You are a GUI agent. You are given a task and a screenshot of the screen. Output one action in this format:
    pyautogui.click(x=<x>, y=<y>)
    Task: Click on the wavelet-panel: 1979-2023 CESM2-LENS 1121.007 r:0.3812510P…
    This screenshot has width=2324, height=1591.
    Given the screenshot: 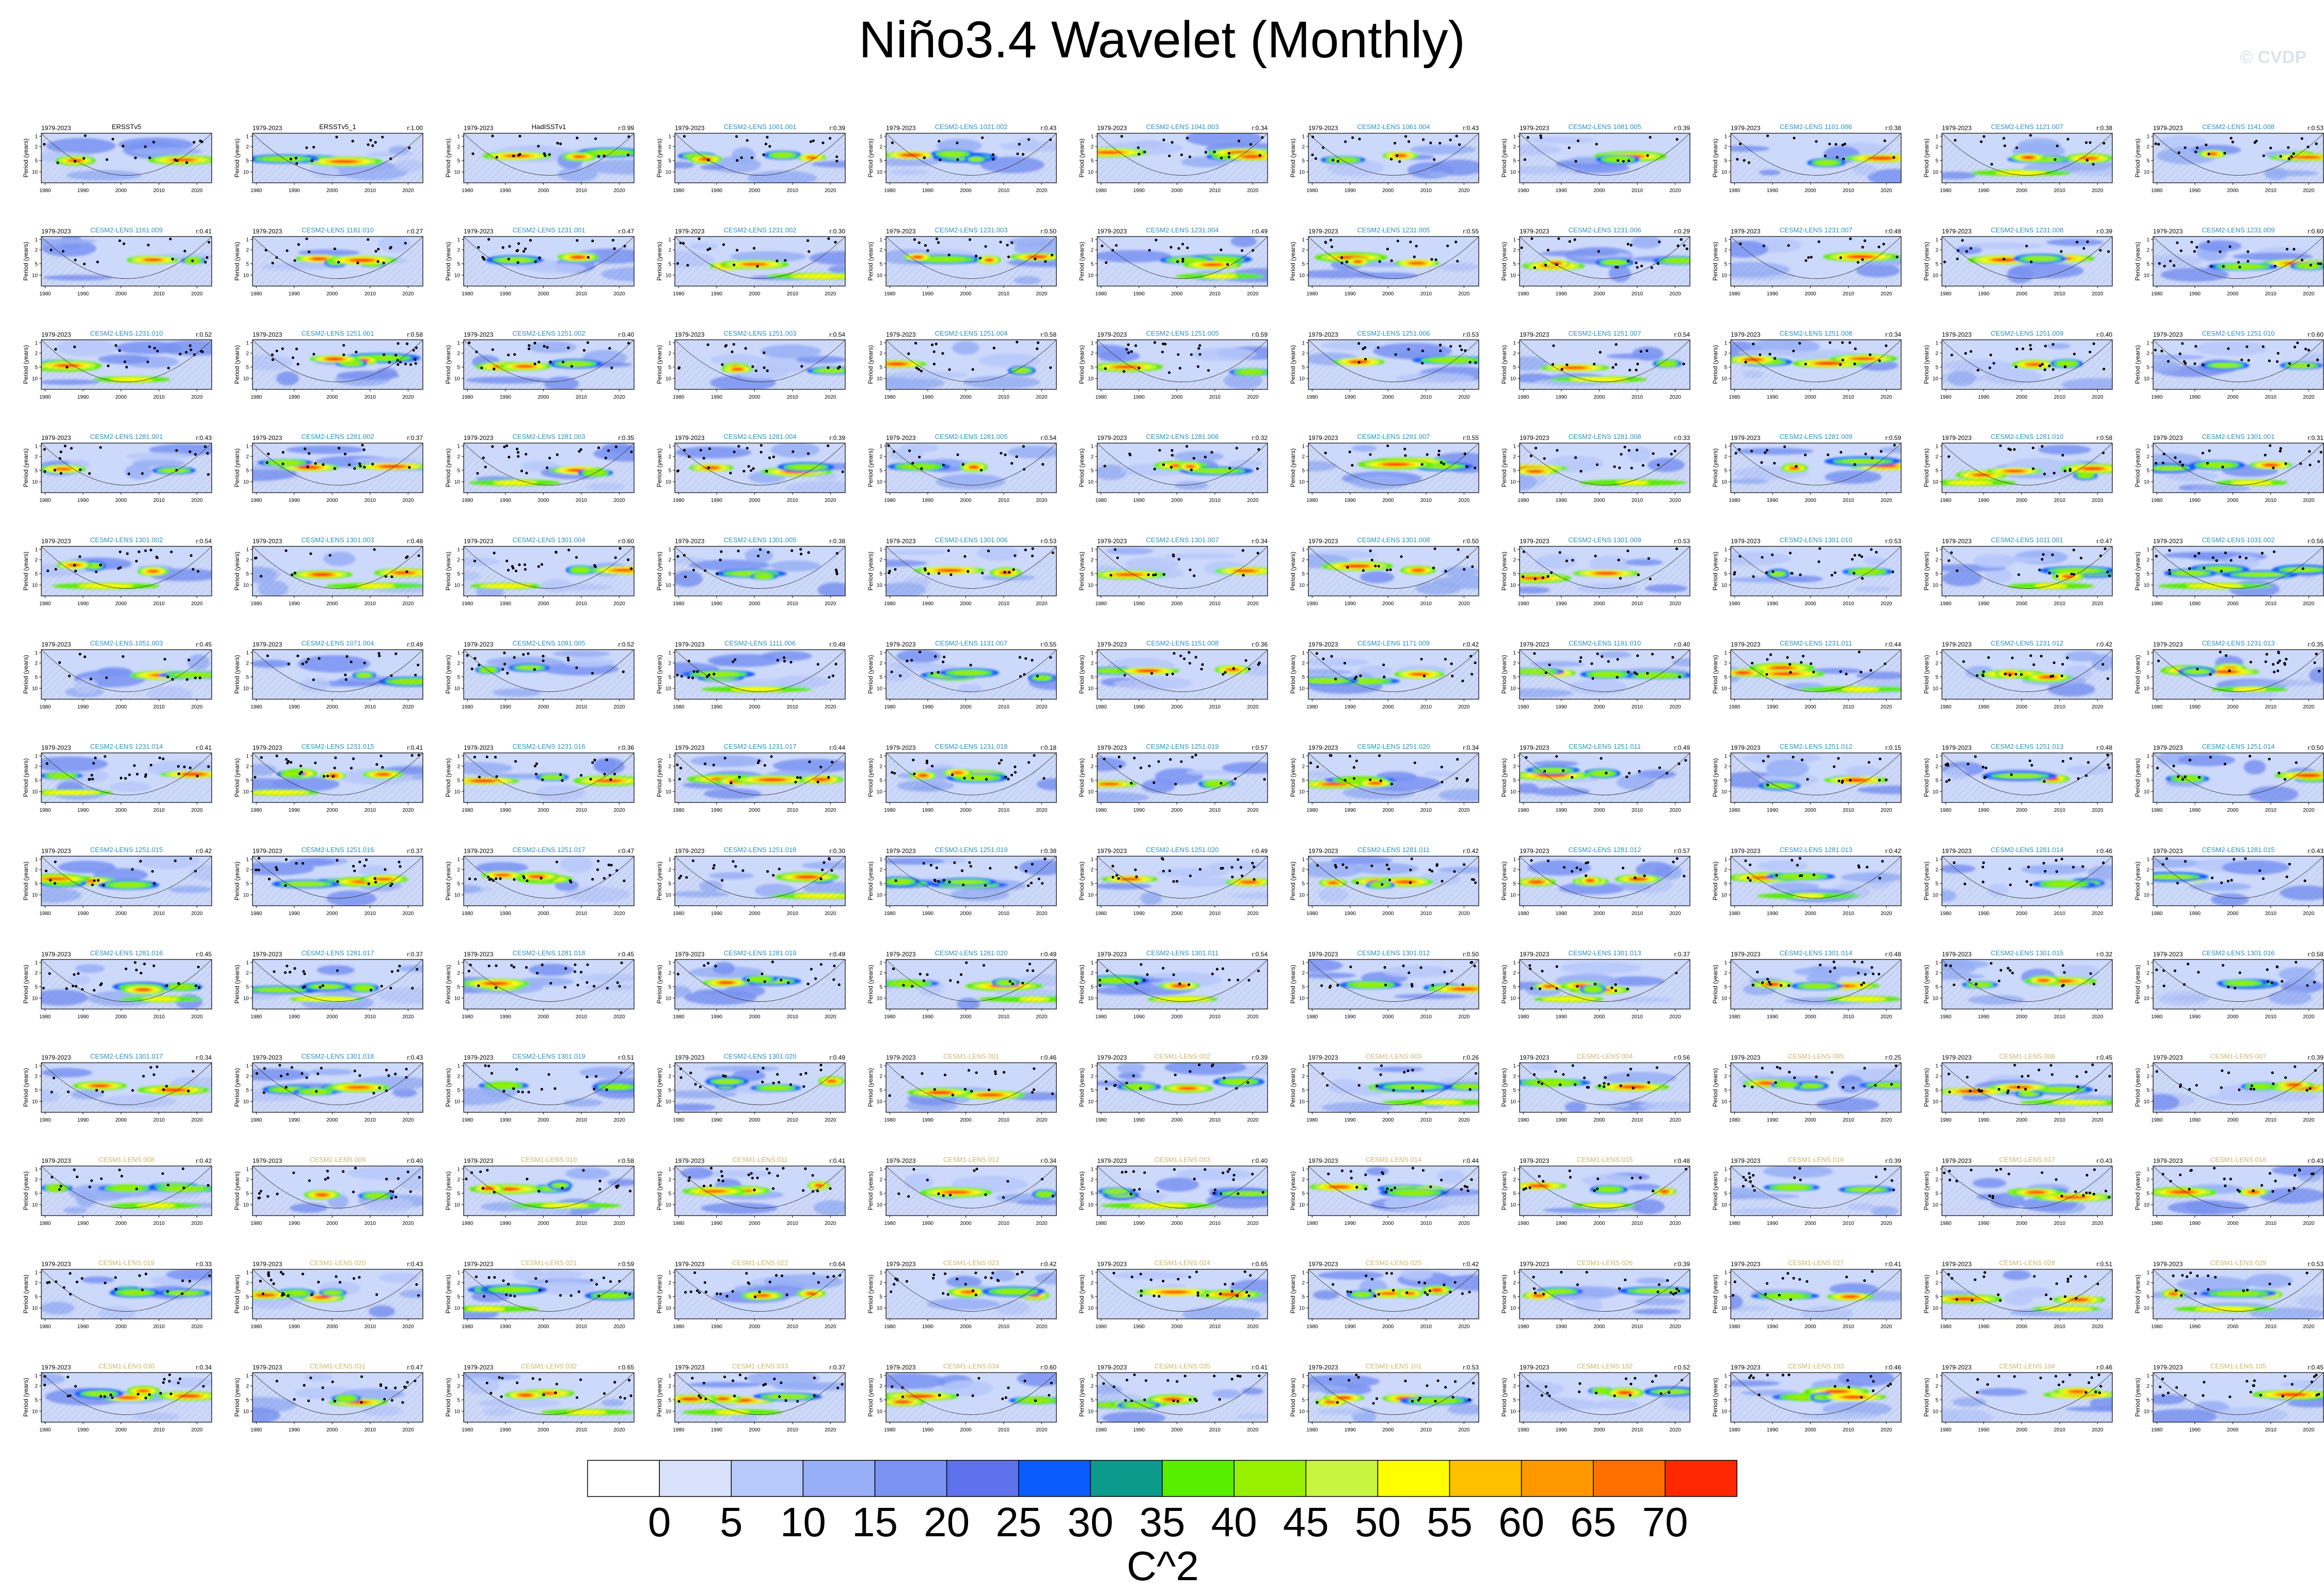 What is the action you would take?
    pyautogui.click(x=2018, y=158)
    